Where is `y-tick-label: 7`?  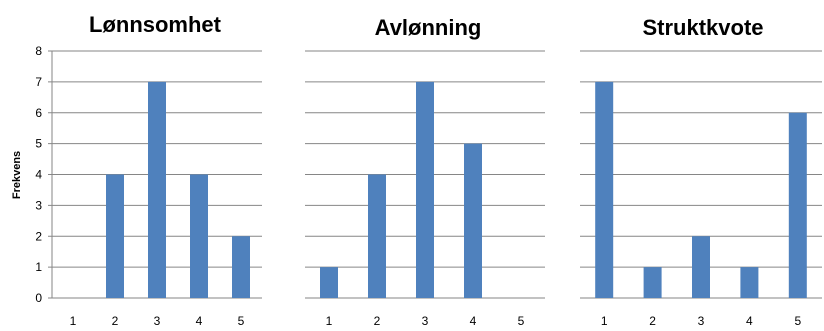
y-tick-label: 7 is located at coordinates (38, 82).